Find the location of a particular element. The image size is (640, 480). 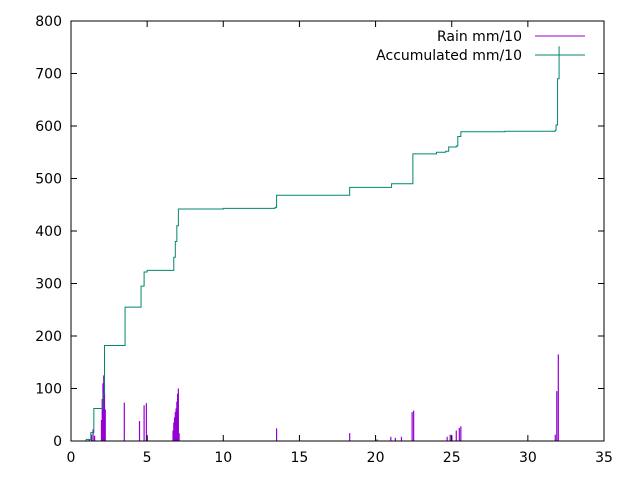

y-tick-label: 0 is located at coordinates (57, 442).